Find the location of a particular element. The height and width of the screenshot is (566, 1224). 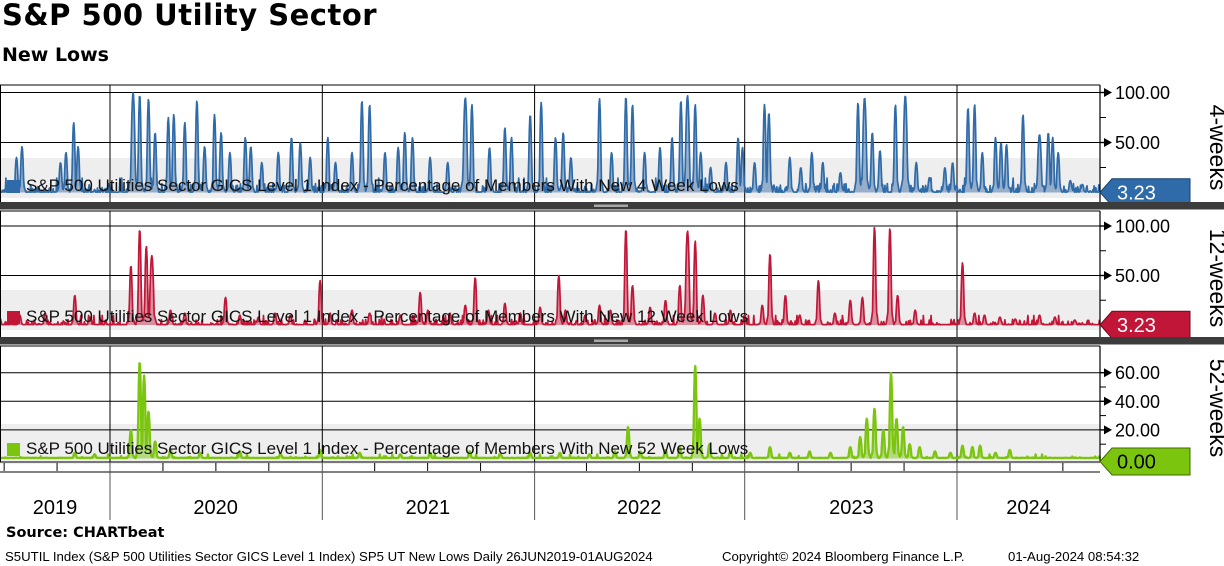

x-year-label: 2019 is located at coordinates (55, 508).